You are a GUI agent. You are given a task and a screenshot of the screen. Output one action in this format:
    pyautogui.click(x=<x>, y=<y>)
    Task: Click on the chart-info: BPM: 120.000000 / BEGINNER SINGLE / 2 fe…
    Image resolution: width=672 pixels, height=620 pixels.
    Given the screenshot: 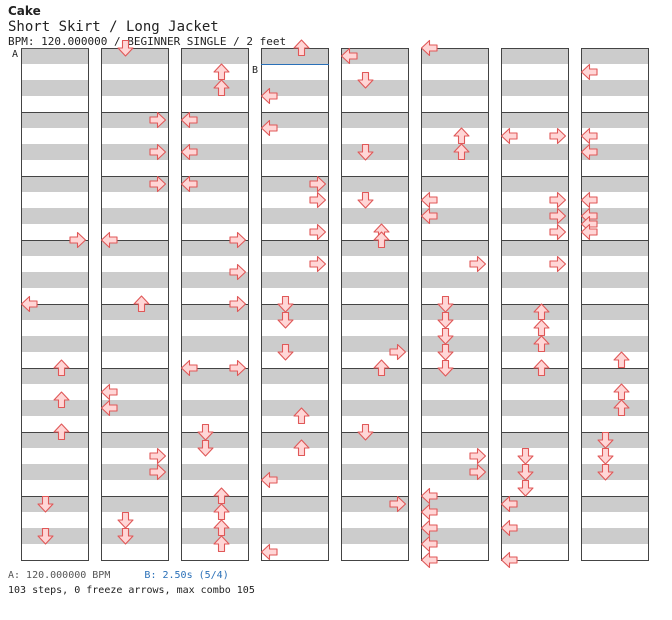 What is the action you would take?
    pyautogui.click(x=147, y=41)
    